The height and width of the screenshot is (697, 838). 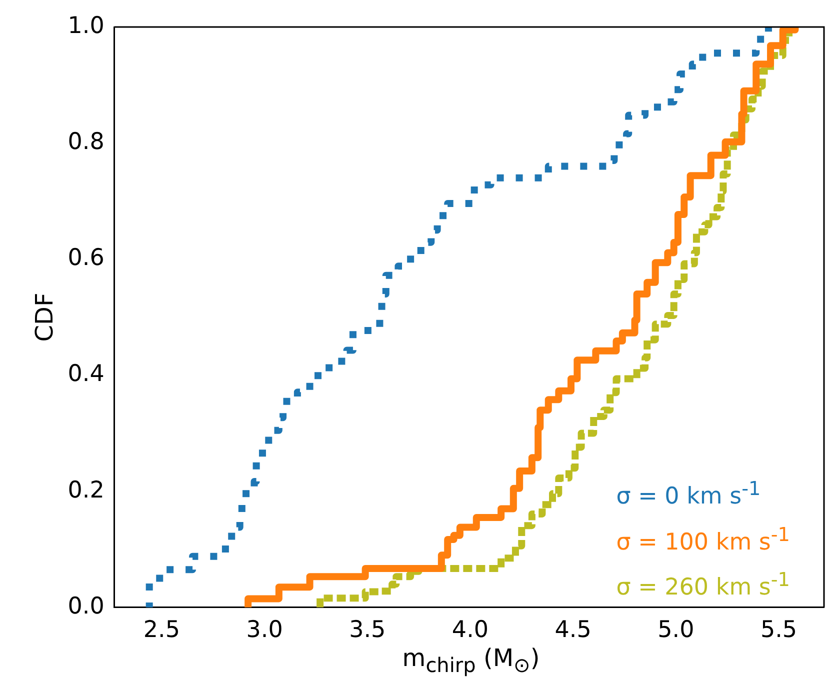 What do you see at coordinates (86, 258) in the screenshot?
I see `y-tick-label: 0.6` at bounding box center [86, 258].